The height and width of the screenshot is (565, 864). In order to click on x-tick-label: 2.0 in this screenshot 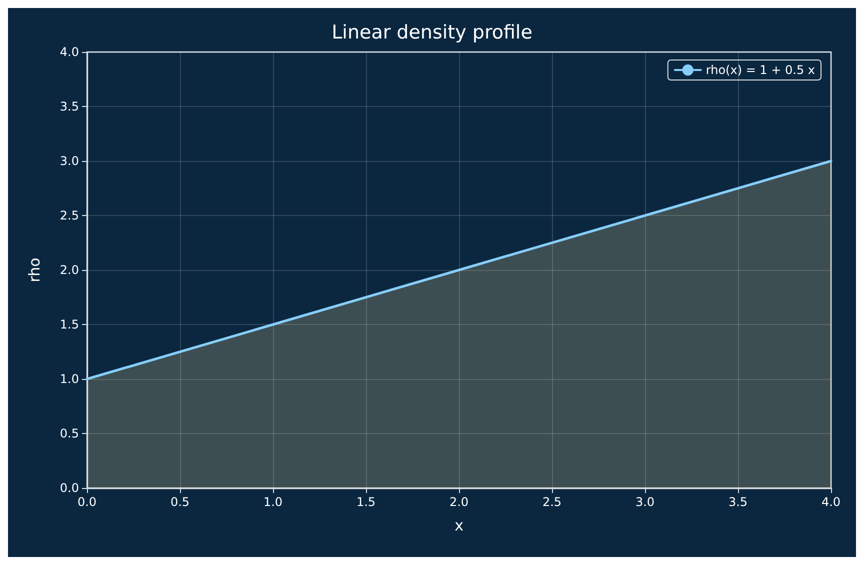, I will do `click(459, 502)`.